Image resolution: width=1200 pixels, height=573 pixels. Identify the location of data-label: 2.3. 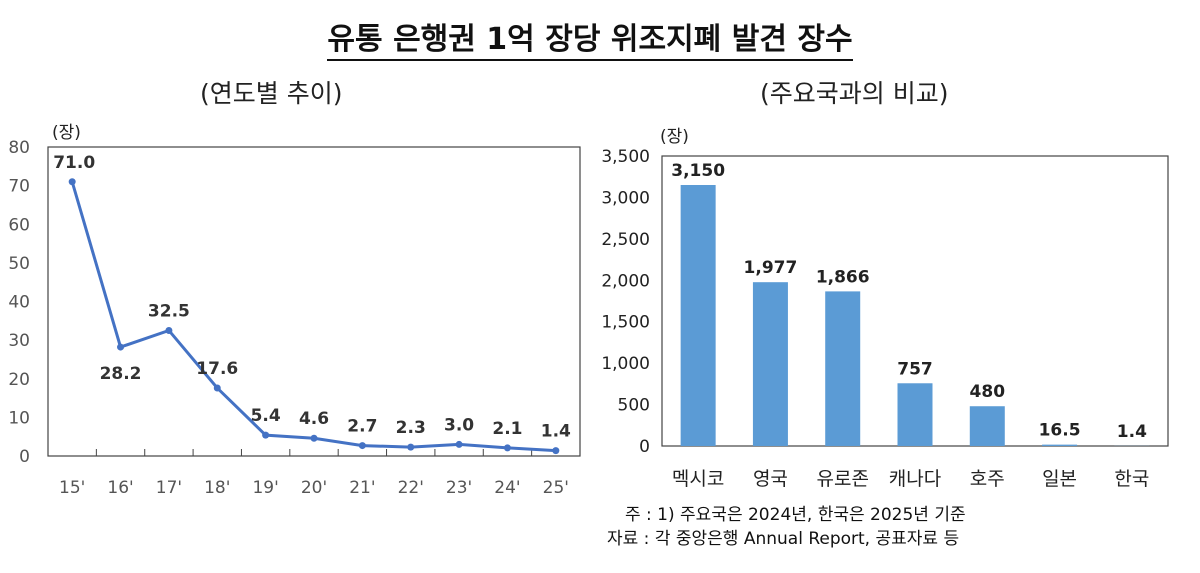
(411, 428).